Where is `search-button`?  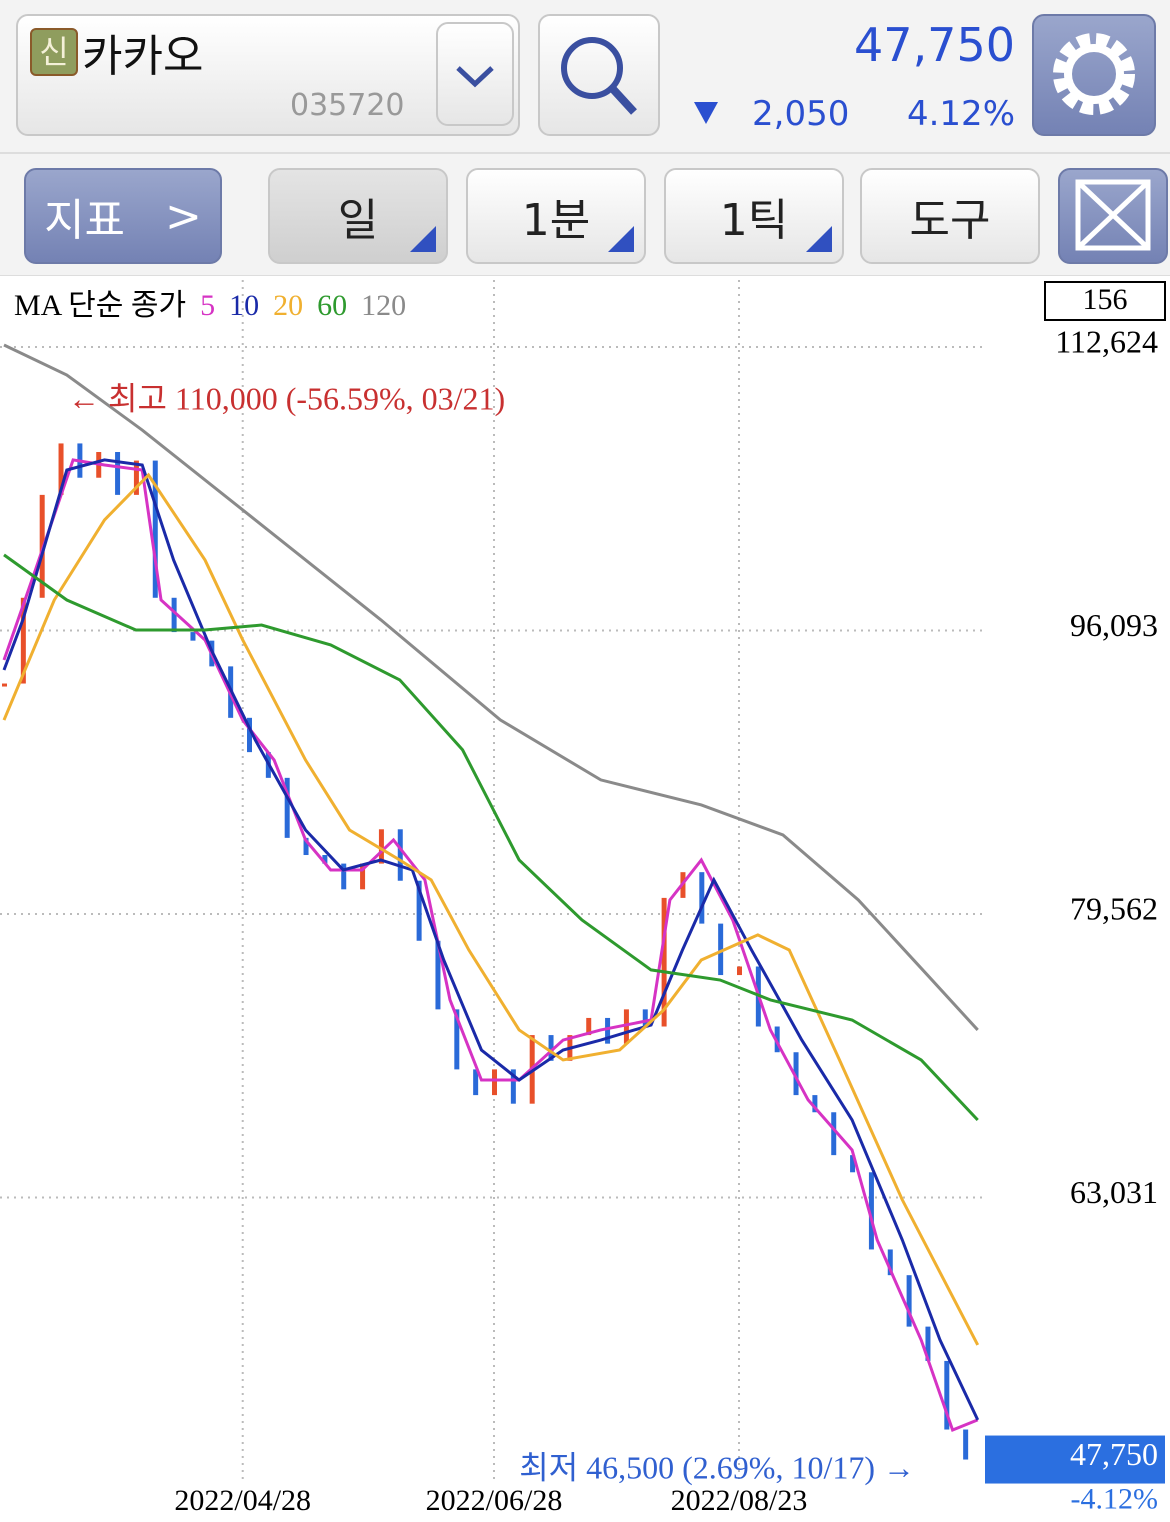 search-button is located at coordinates (599, 75).